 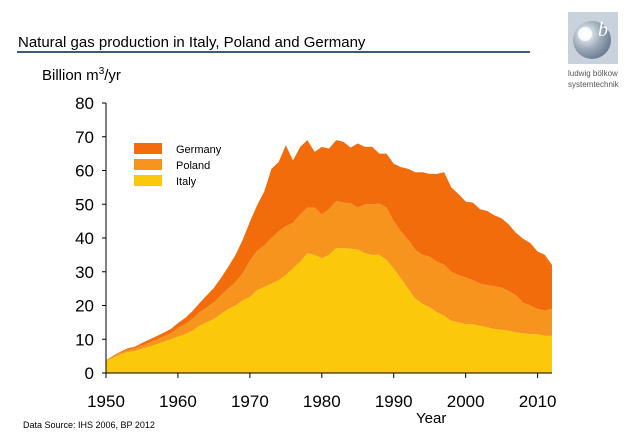 What do you see at coordinates (84, 103) in the screenshot?
I see `y-tick-label: 80` at bounding box center [84, 103].